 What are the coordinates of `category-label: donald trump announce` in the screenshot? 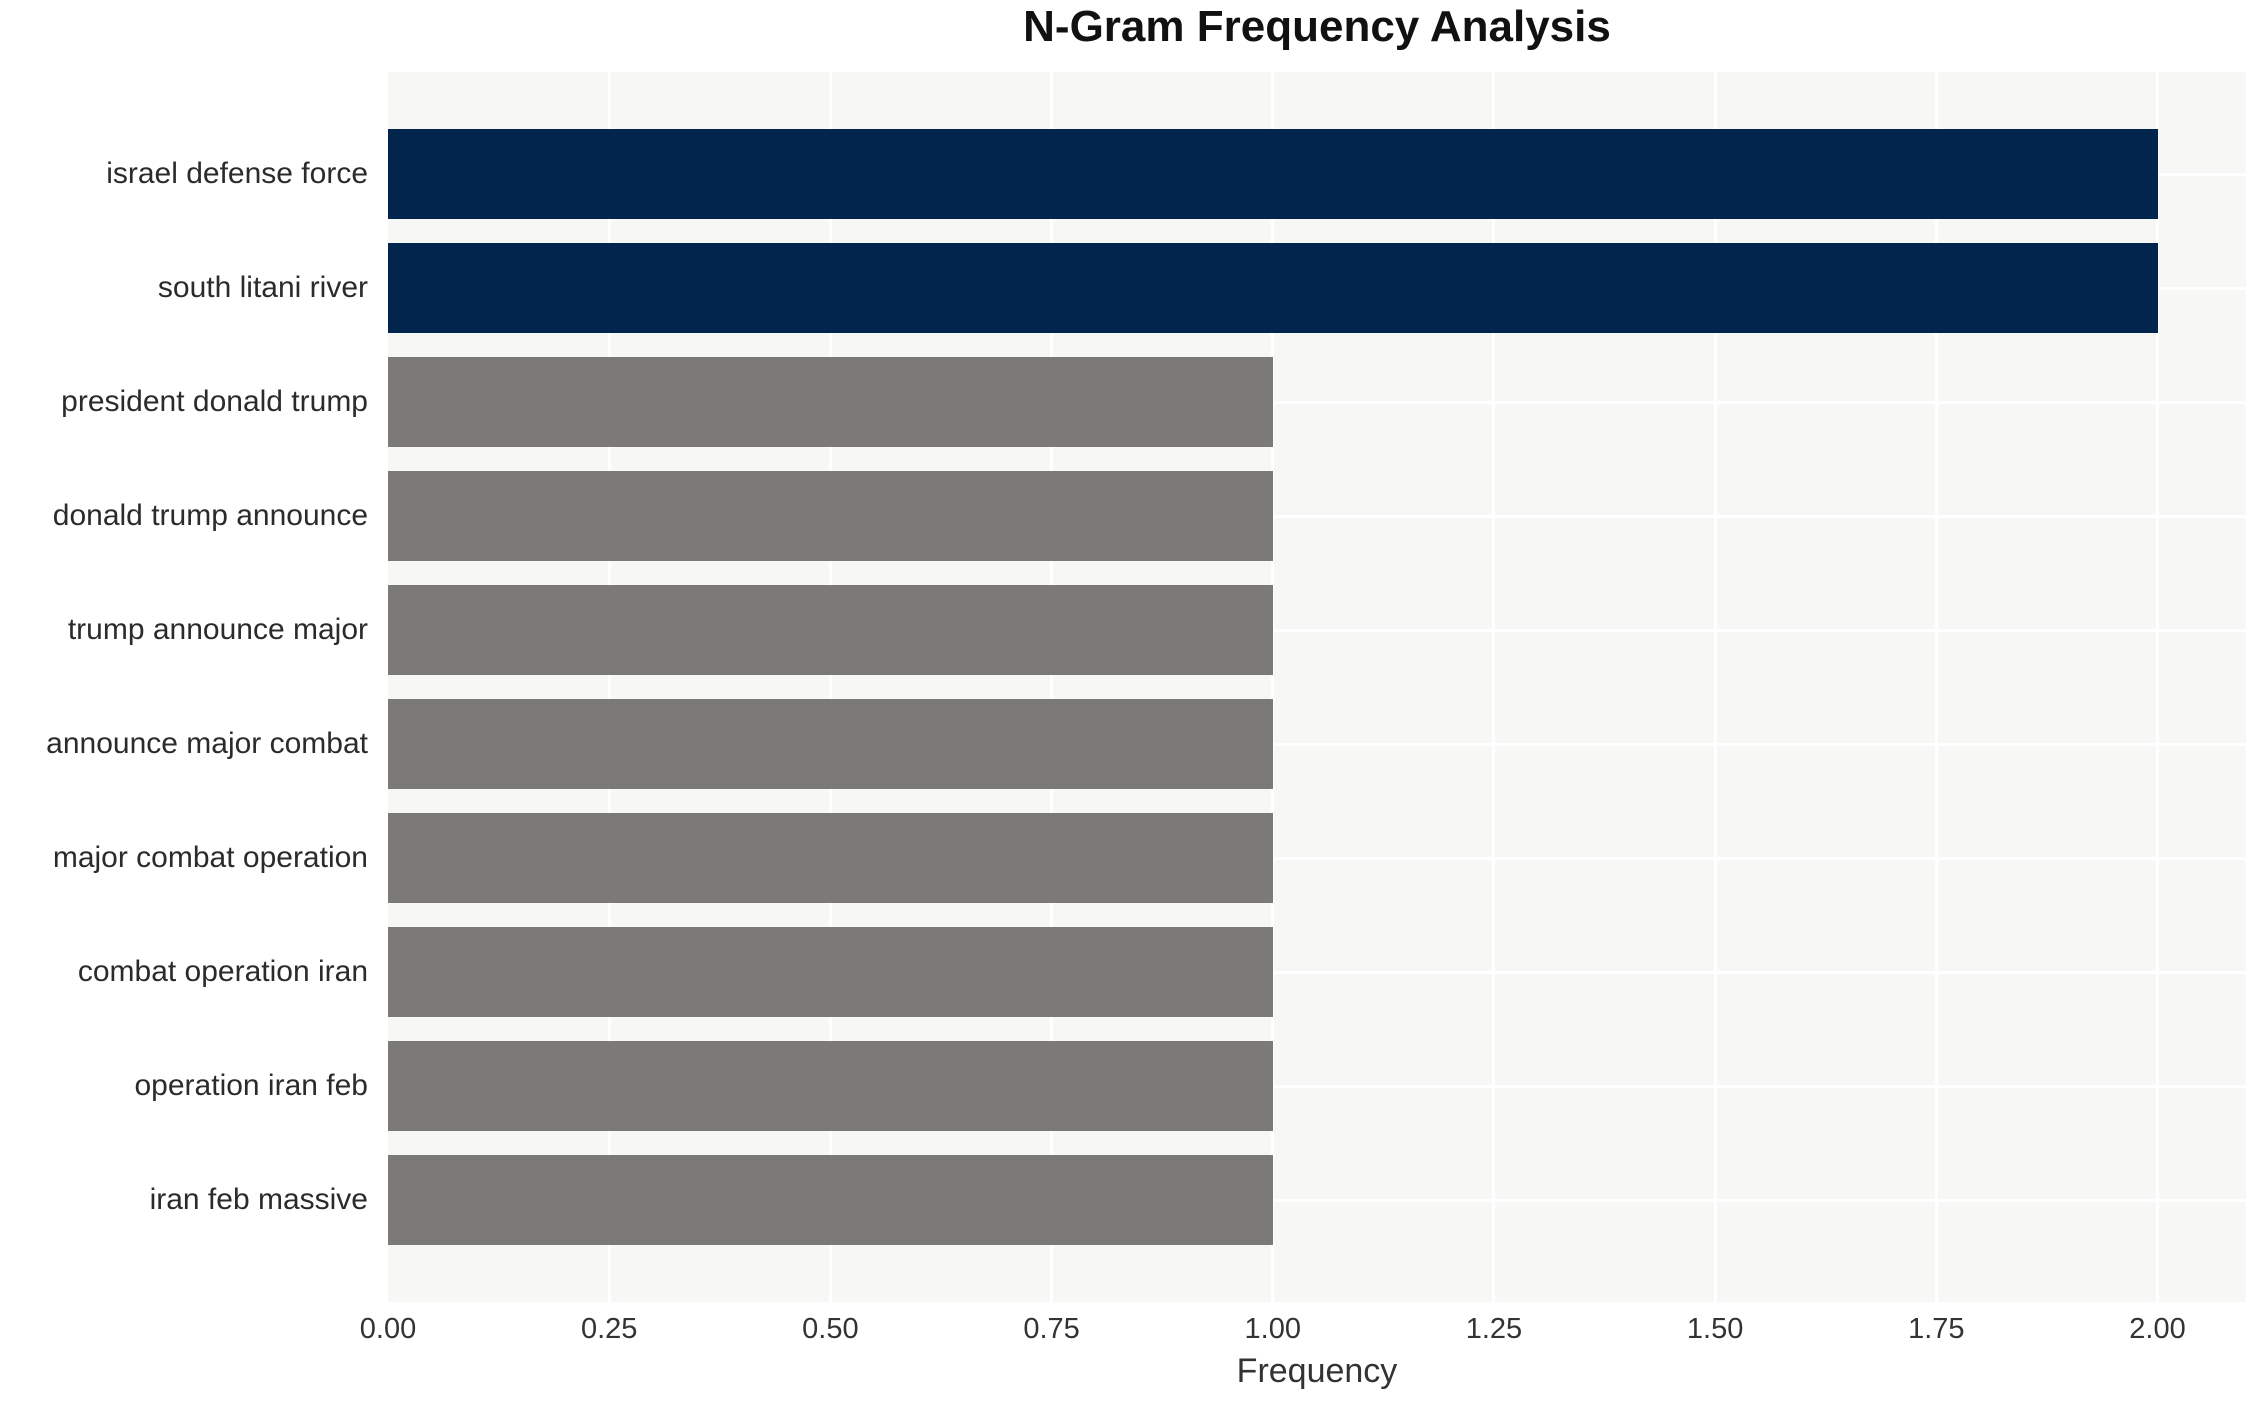 It's located at (210, 515).